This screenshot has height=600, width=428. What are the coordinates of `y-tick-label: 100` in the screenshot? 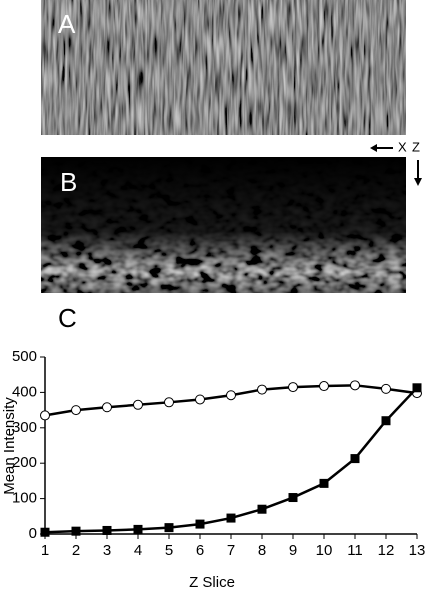 It's located at (24, 498).